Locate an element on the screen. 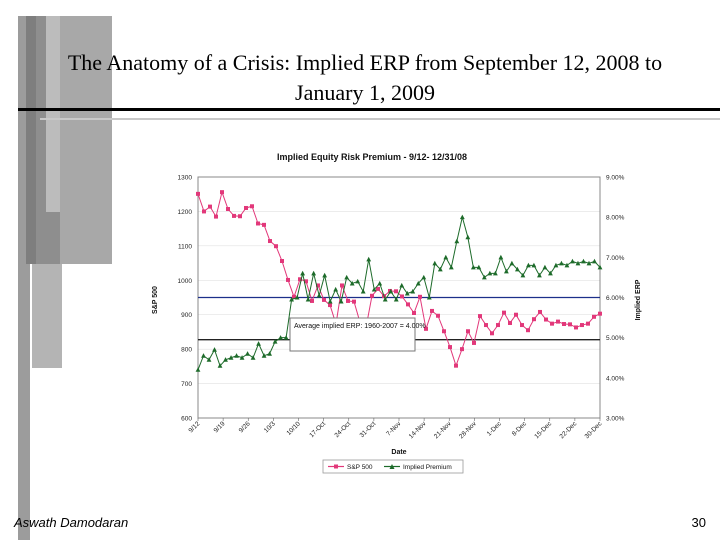 The width and height of the screenshot is (720, 540). y2-tick-label: 6.00% is located at coordinates (615, 298).